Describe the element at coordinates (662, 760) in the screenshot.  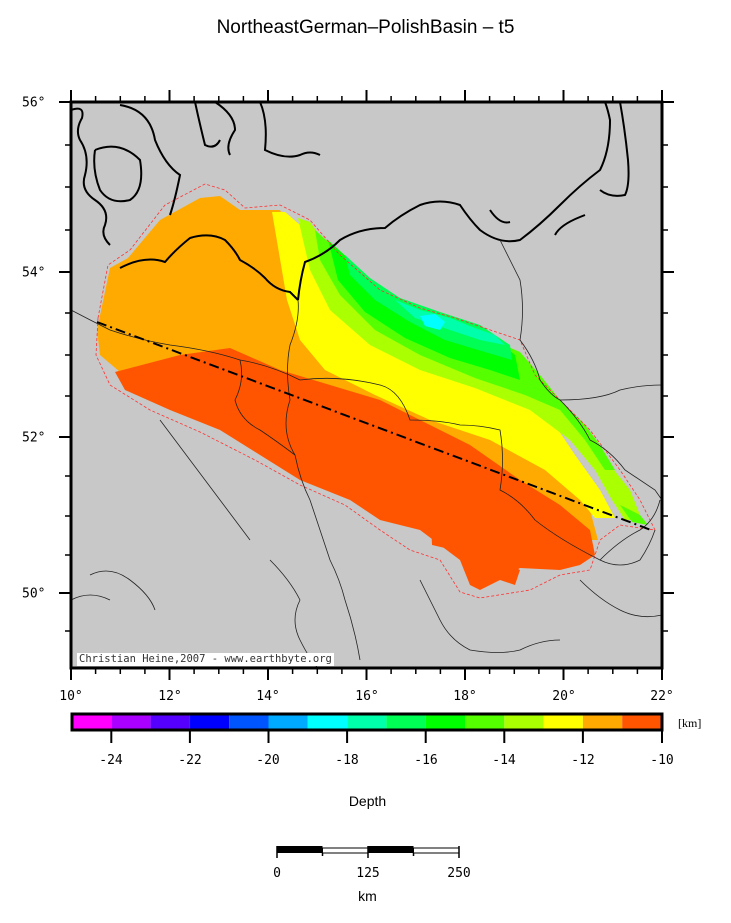
I see `colorbar-label: -10` at that location.